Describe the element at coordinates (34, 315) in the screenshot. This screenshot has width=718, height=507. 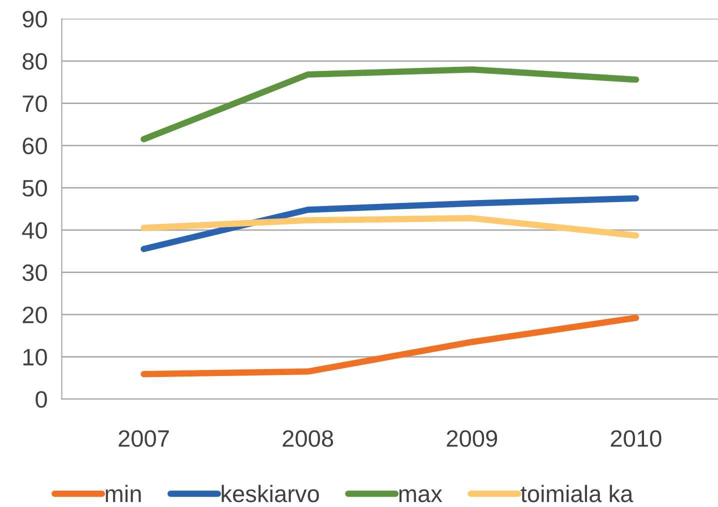
I see `y-tick-label: 20` at that location.